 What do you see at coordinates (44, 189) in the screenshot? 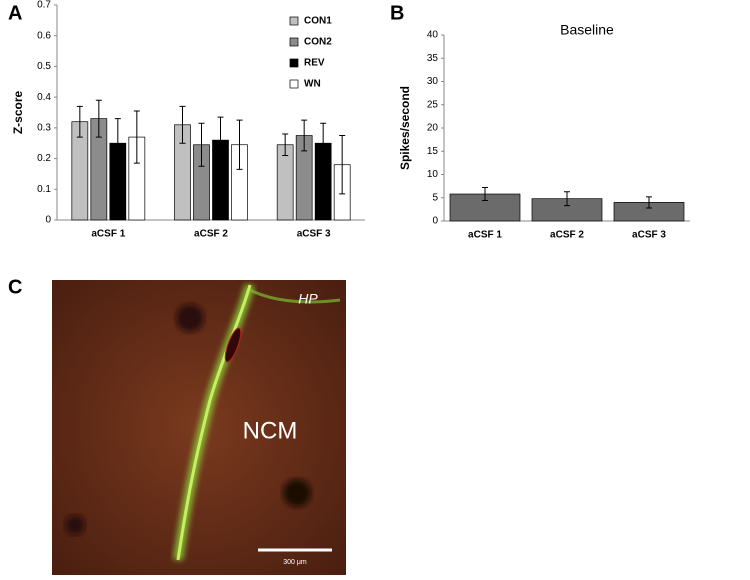
I see `y-tick-label: 0.1` at bounding box center [44, 189].